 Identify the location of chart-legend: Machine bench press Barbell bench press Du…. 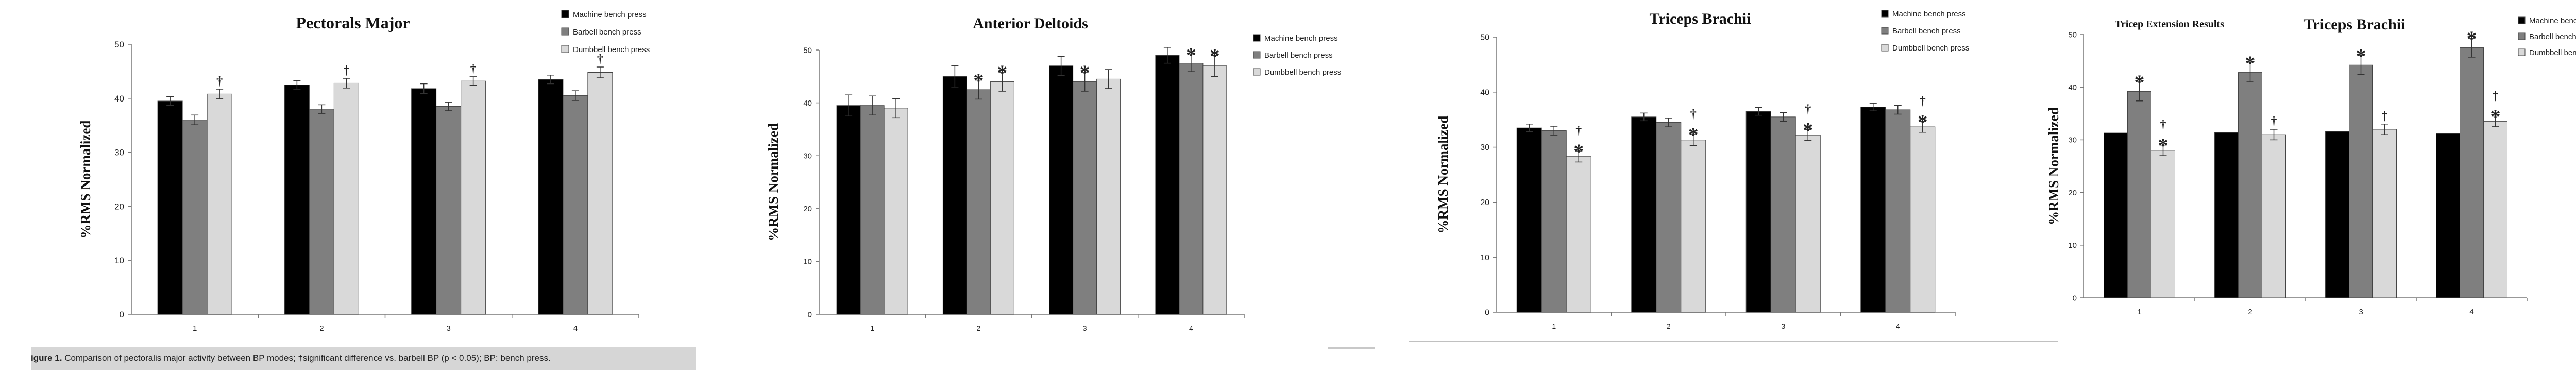
(605, 32).